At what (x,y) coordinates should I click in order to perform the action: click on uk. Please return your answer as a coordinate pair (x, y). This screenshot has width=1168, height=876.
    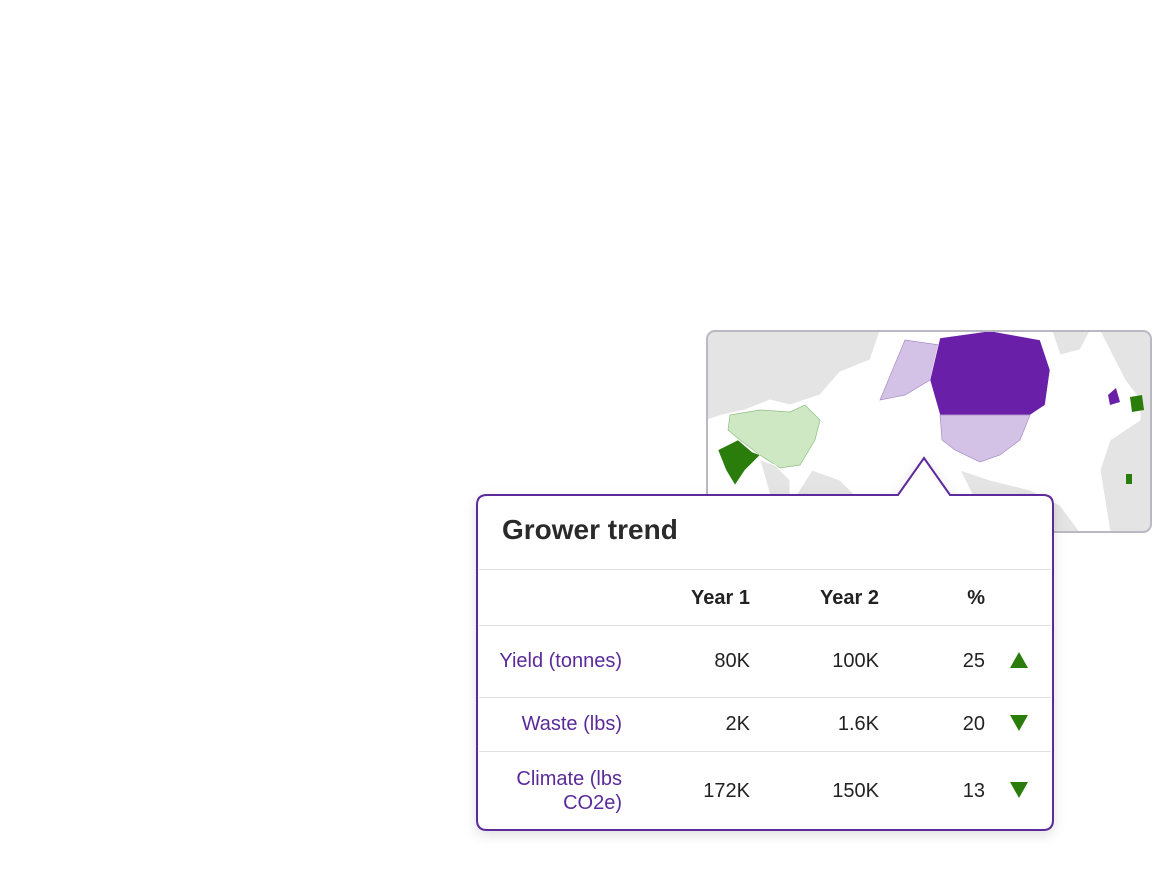
    Looking at the image, I should click on (1114, 396).